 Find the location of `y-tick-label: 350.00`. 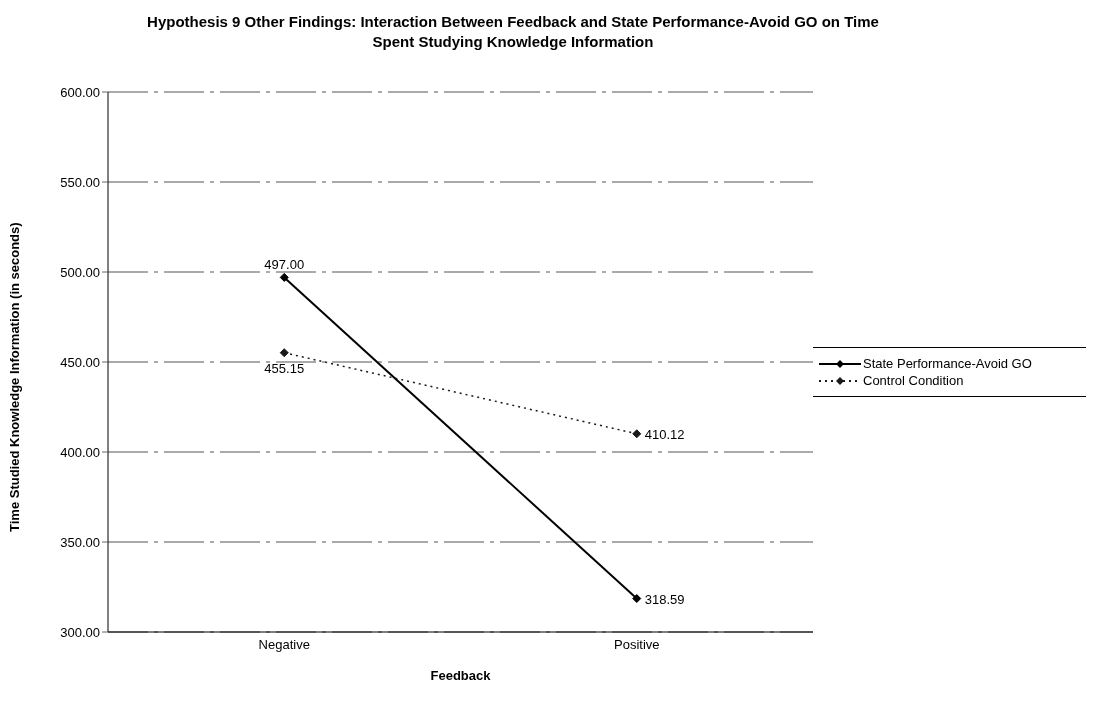

y-tick-label: 350.00 is located at coordinates (80, 542).